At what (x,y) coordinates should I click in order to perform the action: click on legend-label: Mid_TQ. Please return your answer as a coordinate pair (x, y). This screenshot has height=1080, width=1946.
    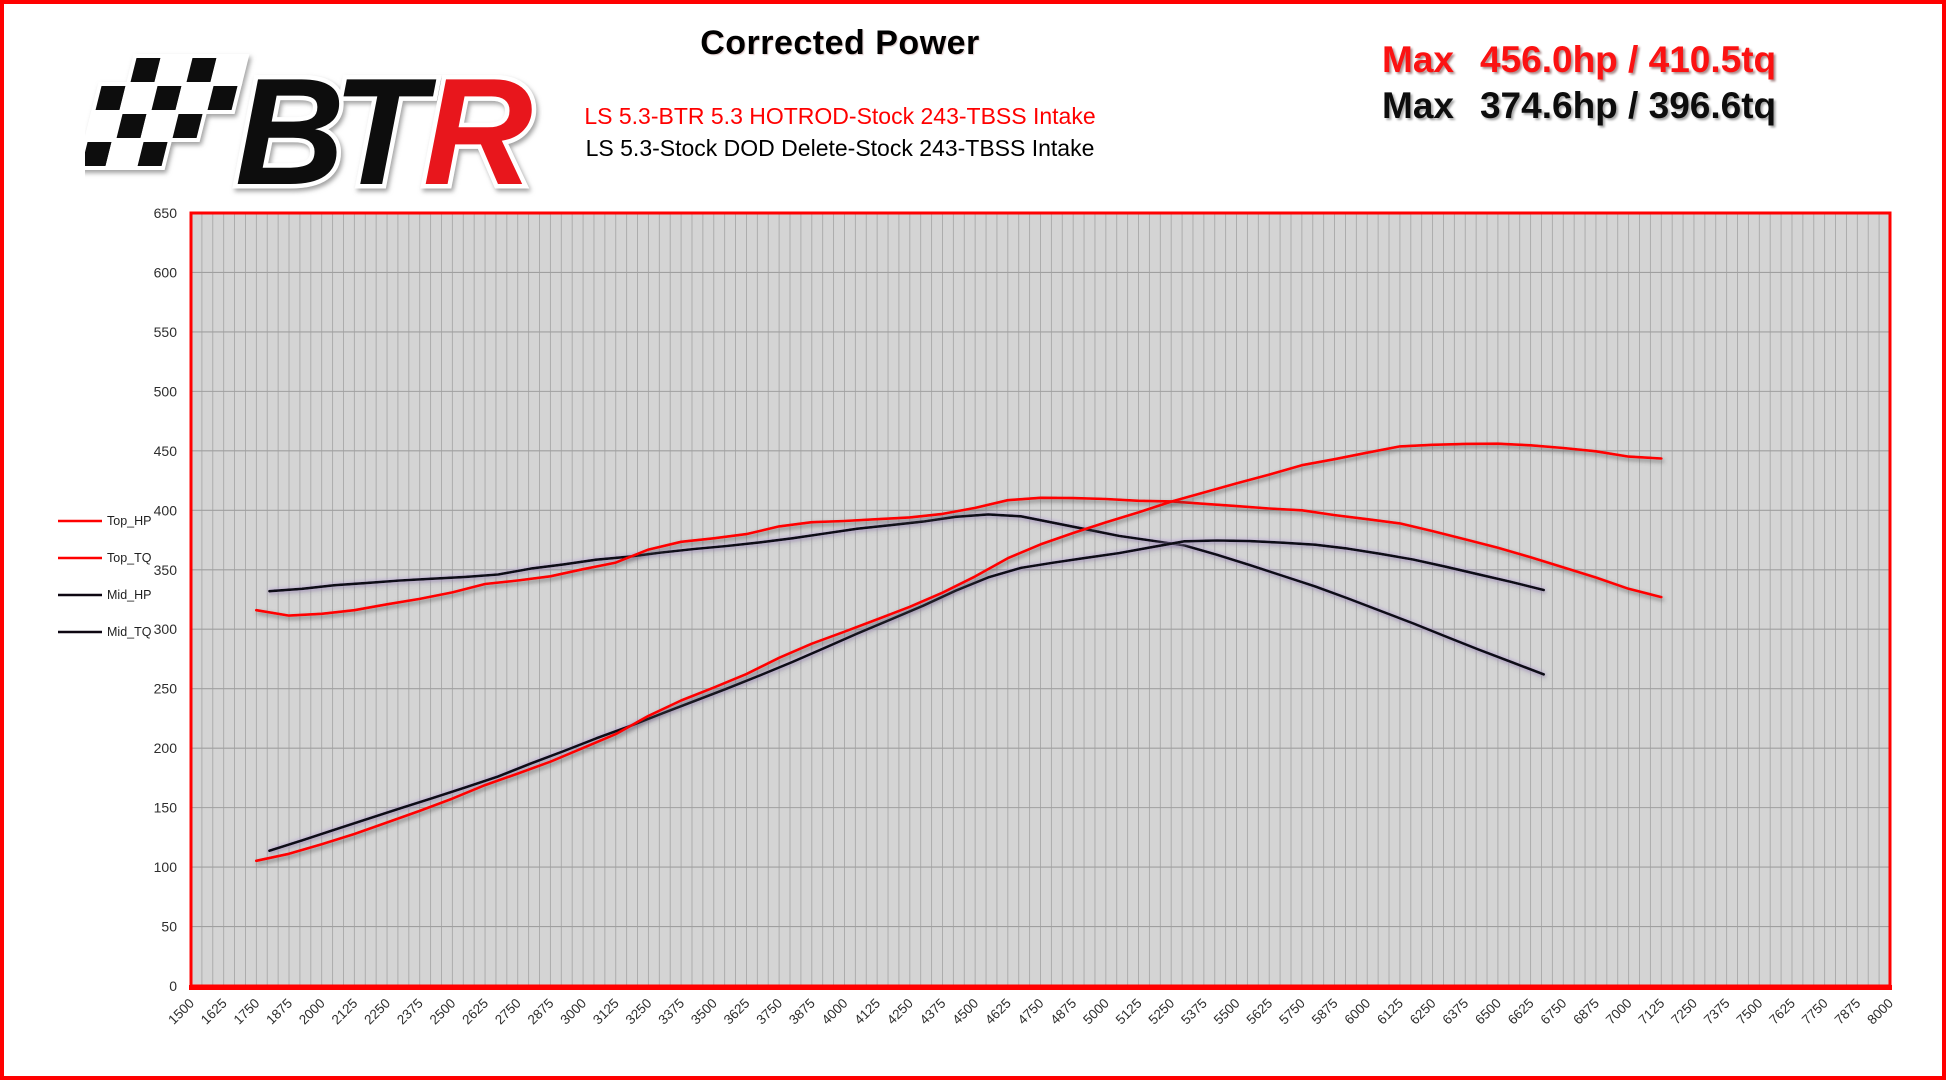
    Looking at the image, I should click on (129, 632).